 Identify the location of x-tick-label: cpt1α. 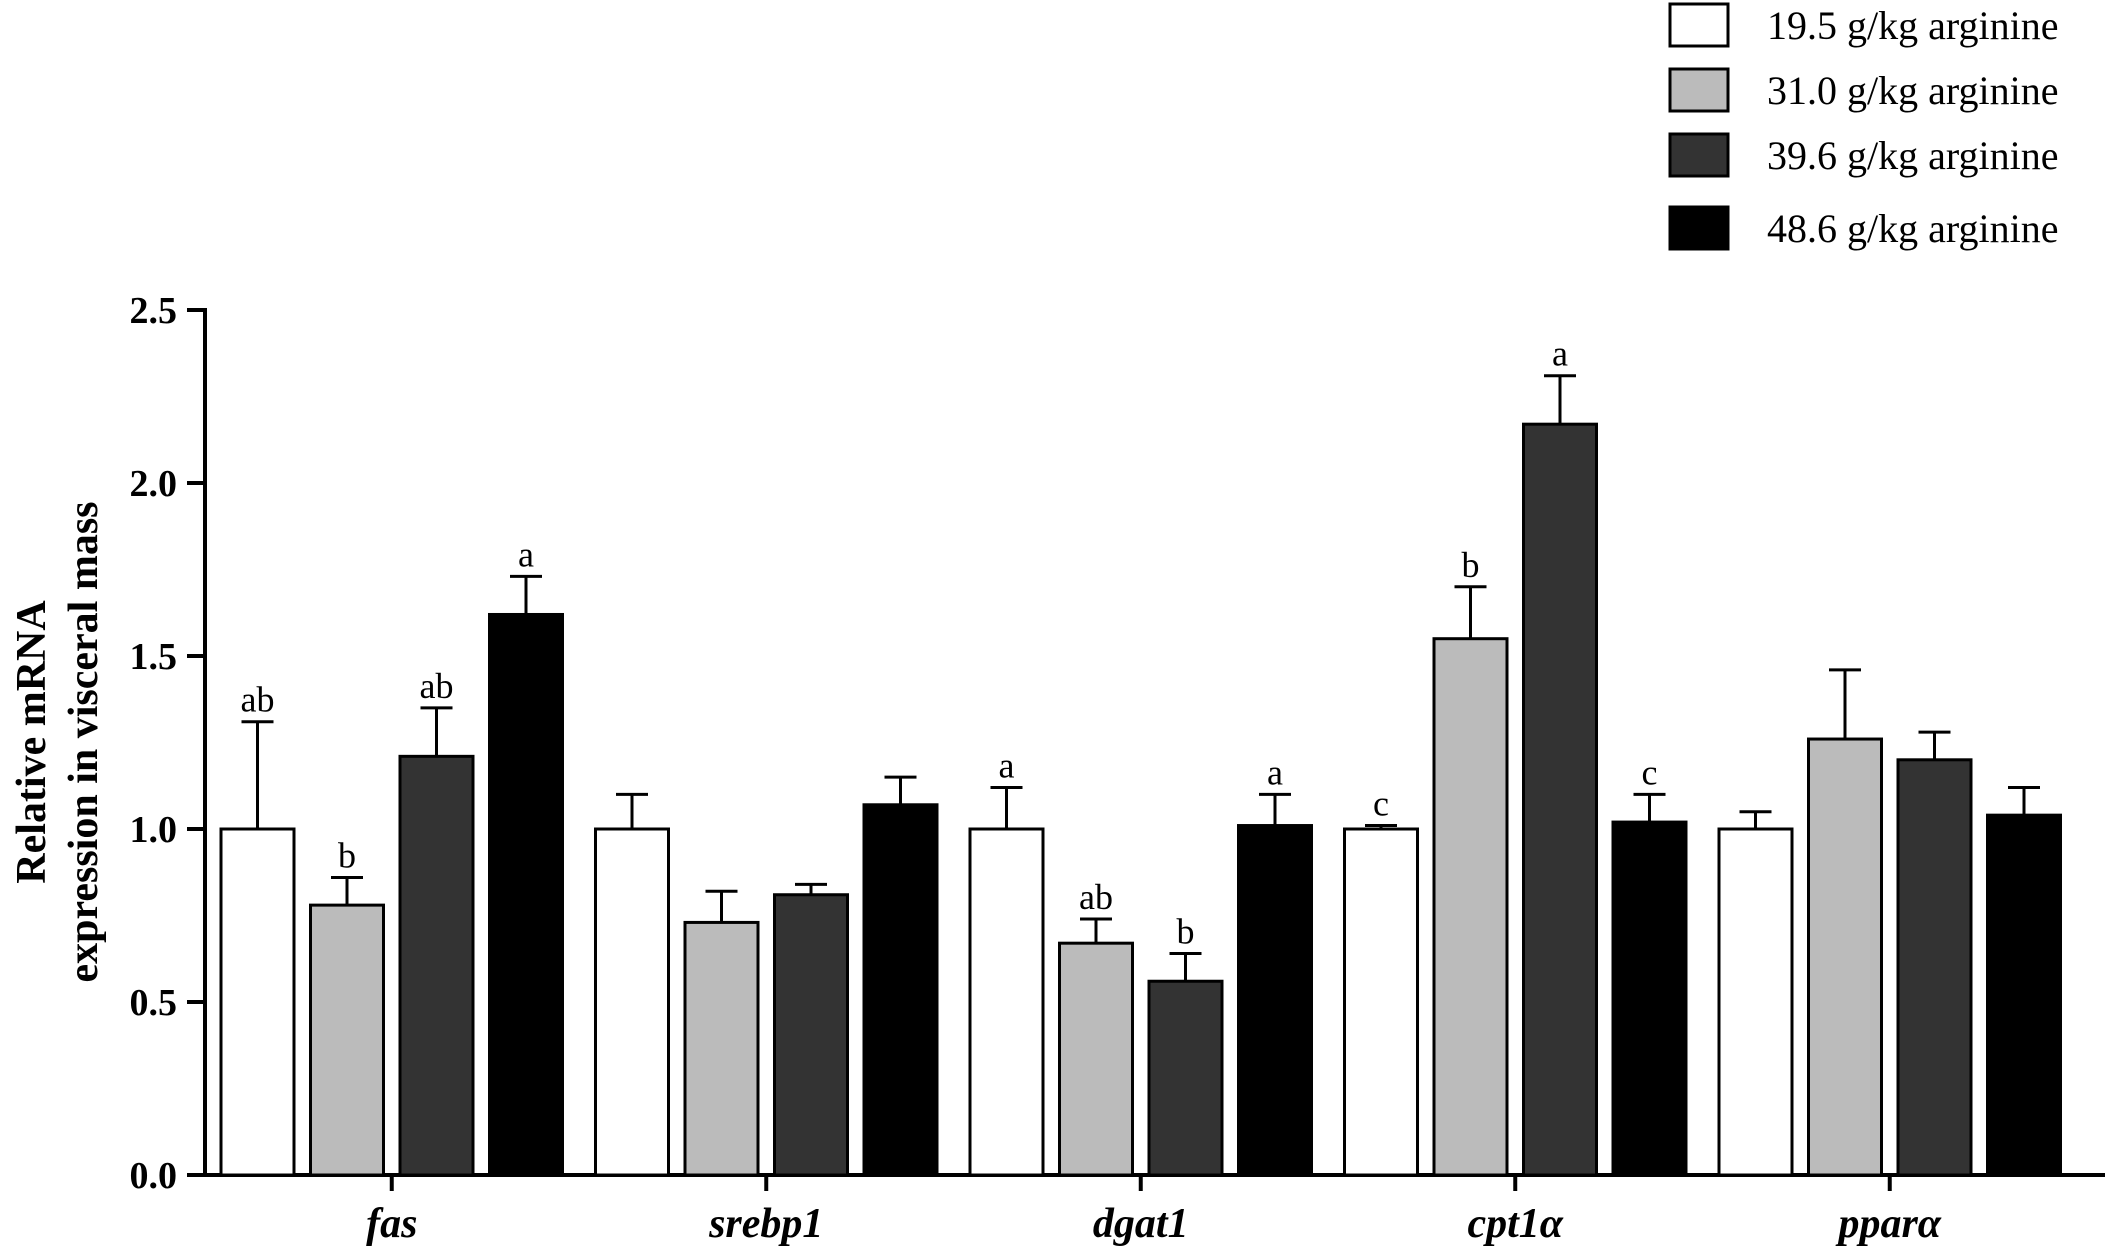
(1515, 1224).